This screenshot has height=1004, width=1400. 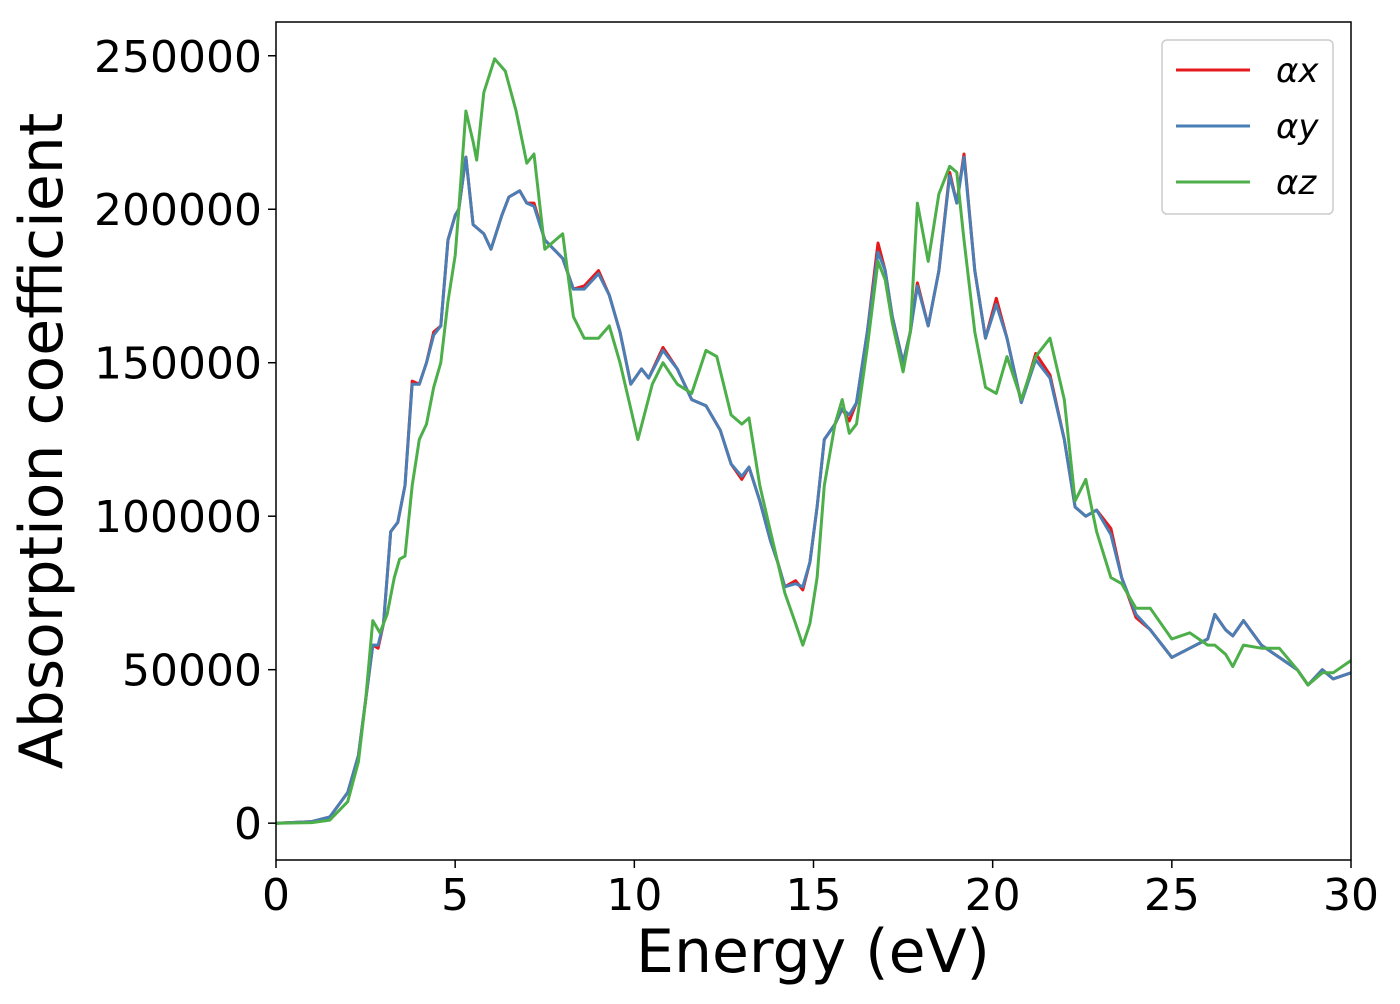 I want to click on y-tick-label: 50000, so click(x=192, y=671).